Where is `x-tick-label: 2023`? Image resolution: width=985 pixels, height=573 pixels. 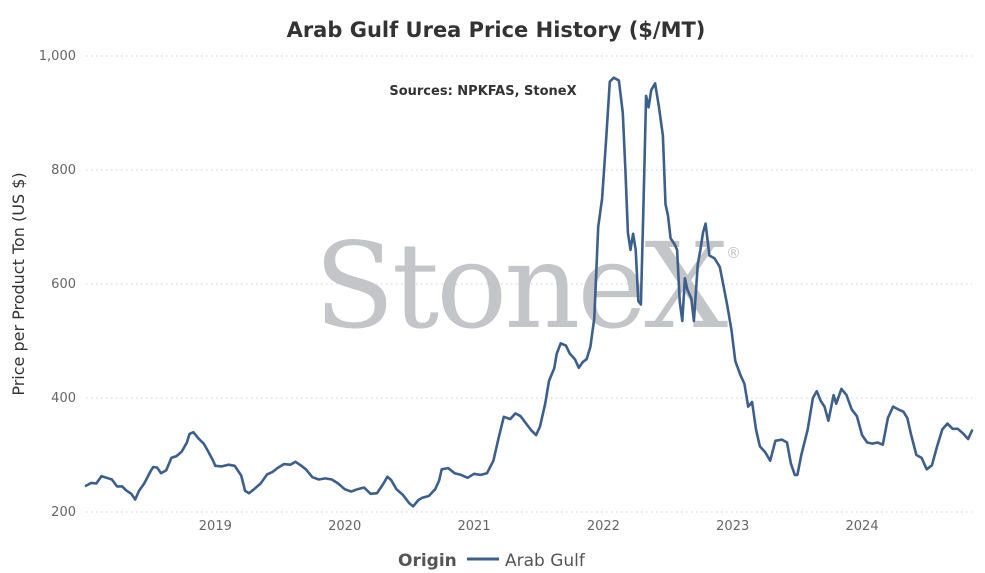
x-tick-label: 2023 is located at coordinates (732, 526).